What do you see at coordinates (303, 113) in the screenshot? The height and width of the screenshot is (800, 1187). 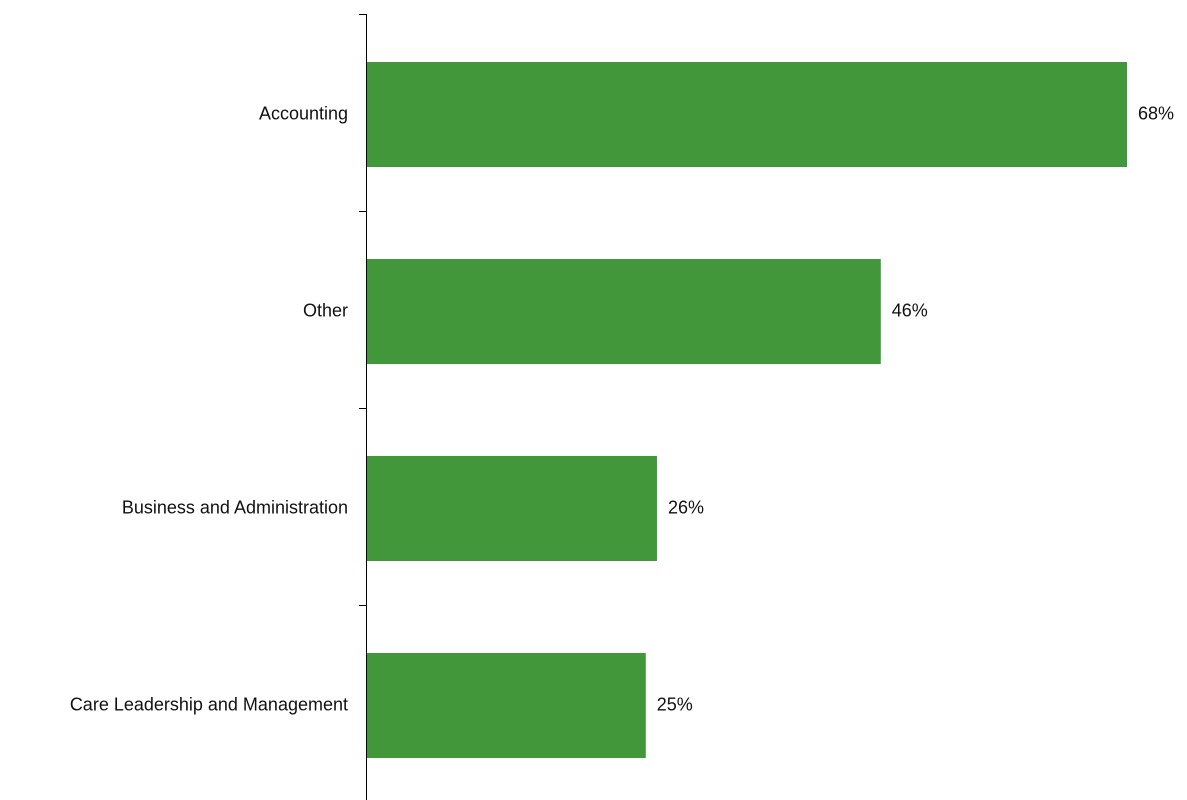 I see `category-label: Accounting` at bounding box center [303, 113].